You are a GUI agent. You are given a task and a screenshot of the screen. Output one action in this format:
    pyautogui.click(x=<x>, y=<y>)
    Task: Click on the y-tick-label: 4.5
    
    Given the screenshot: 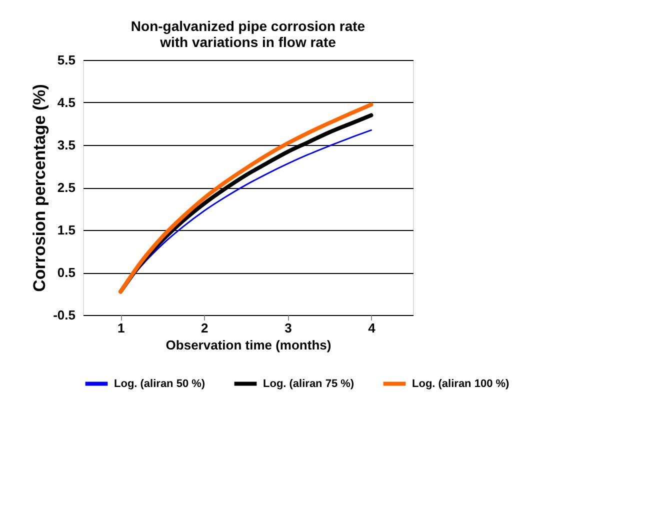 What is the action you would take?
    pyautogui.click(x=66, y=102)
    